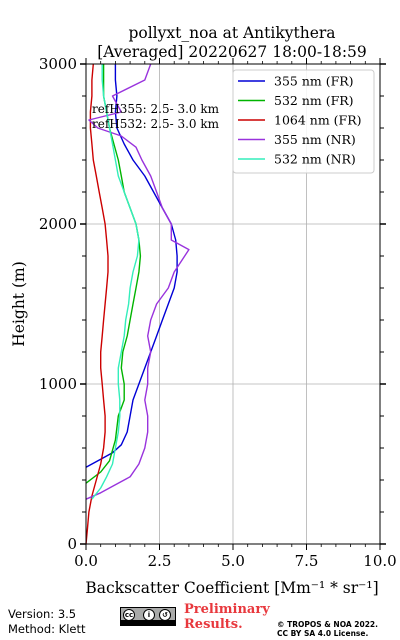 This screenshot has width=400, height=640. Describe the element at coordinates (42, 614) in the screenshot. I see `version-text: Version: 3.5` at that location.